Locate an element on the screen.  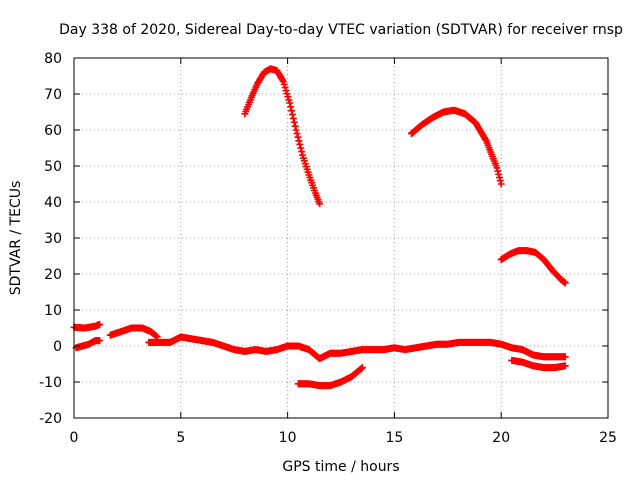
y-tick-label: 10 is located at coordinates (53, 311).